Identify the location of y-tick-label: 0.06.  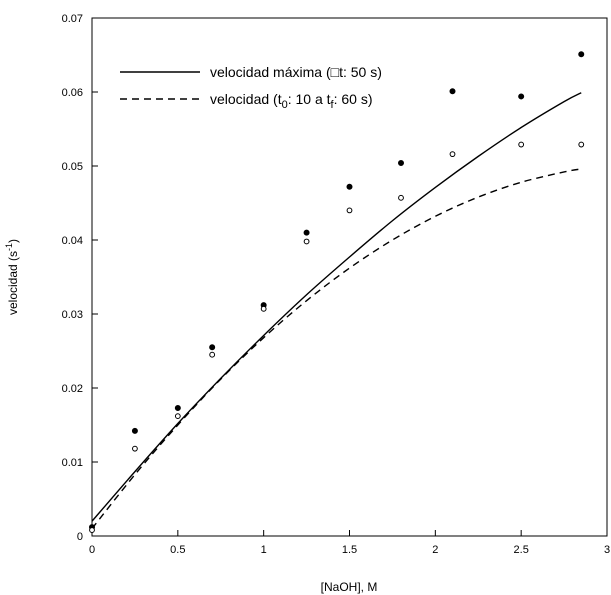
(72, 93).